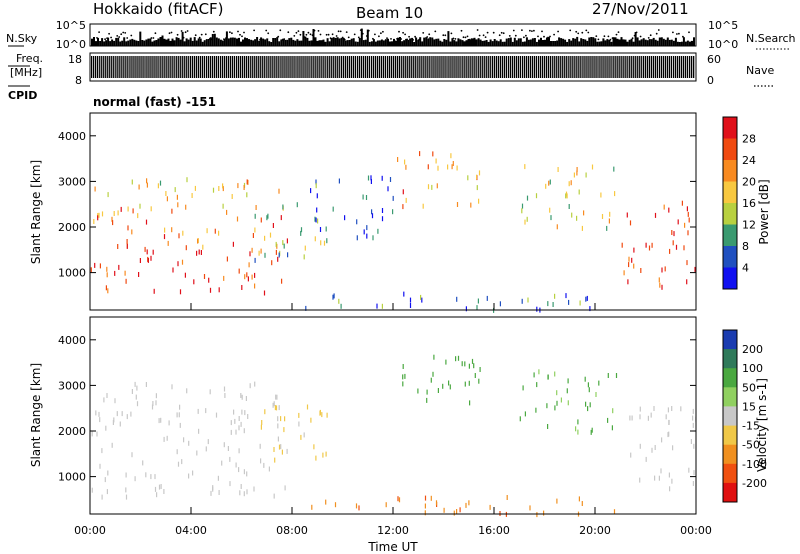  What do you see at coordinates (749, 387) in the screenshot?
I see `colorbar-tick-label: 50` at bounding box center [749, 387].